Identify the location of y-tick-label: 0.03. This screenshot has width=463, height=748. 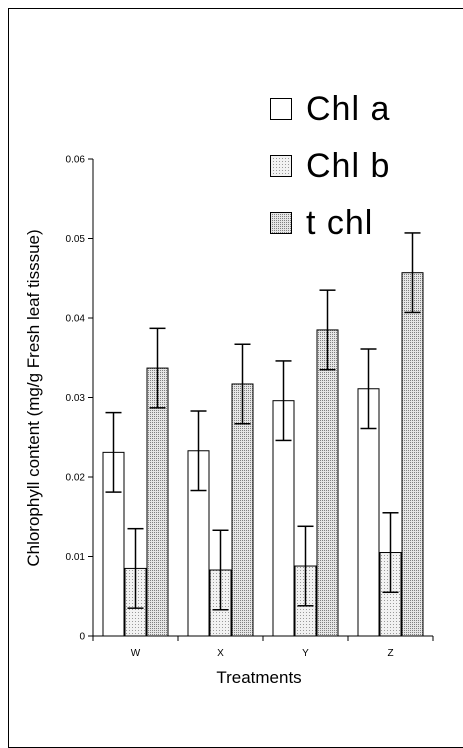
(76, 398).